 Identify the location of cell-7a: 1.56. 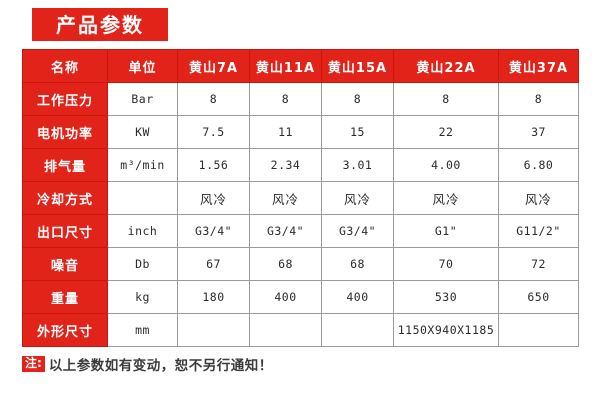
(213, 165).